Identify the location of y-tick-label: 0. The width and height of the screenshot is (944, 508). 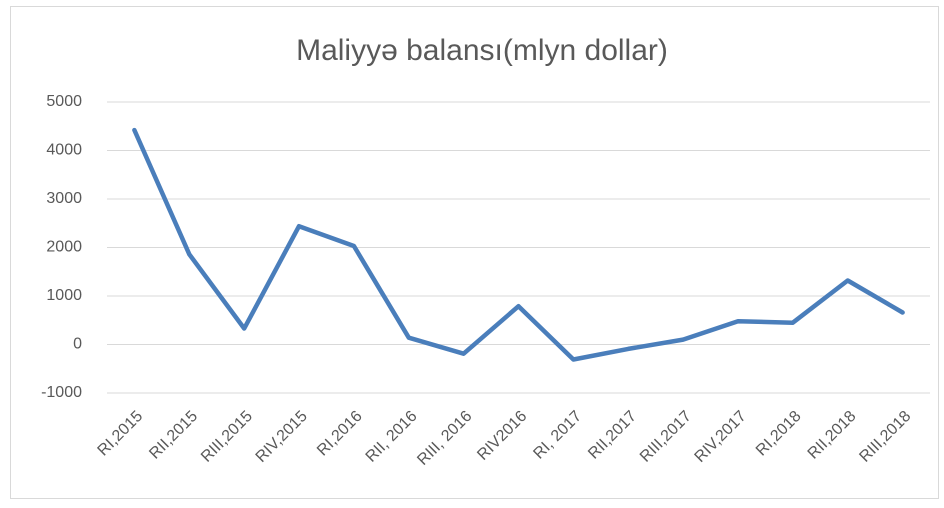
(77, 344).